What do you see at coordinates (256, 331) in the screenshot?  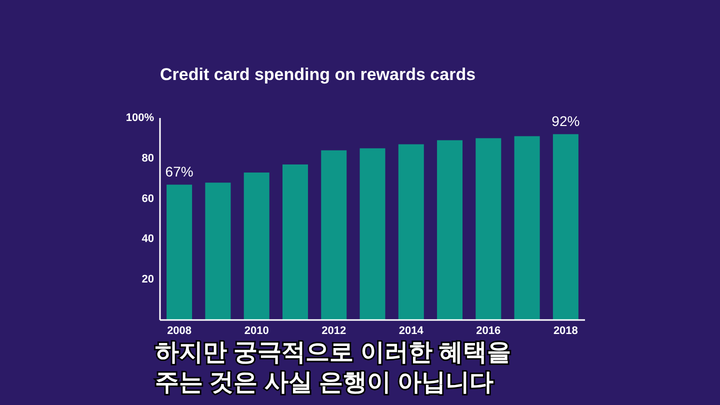 I see `x-tick-label: 2010` at bounding box center [256, 331].